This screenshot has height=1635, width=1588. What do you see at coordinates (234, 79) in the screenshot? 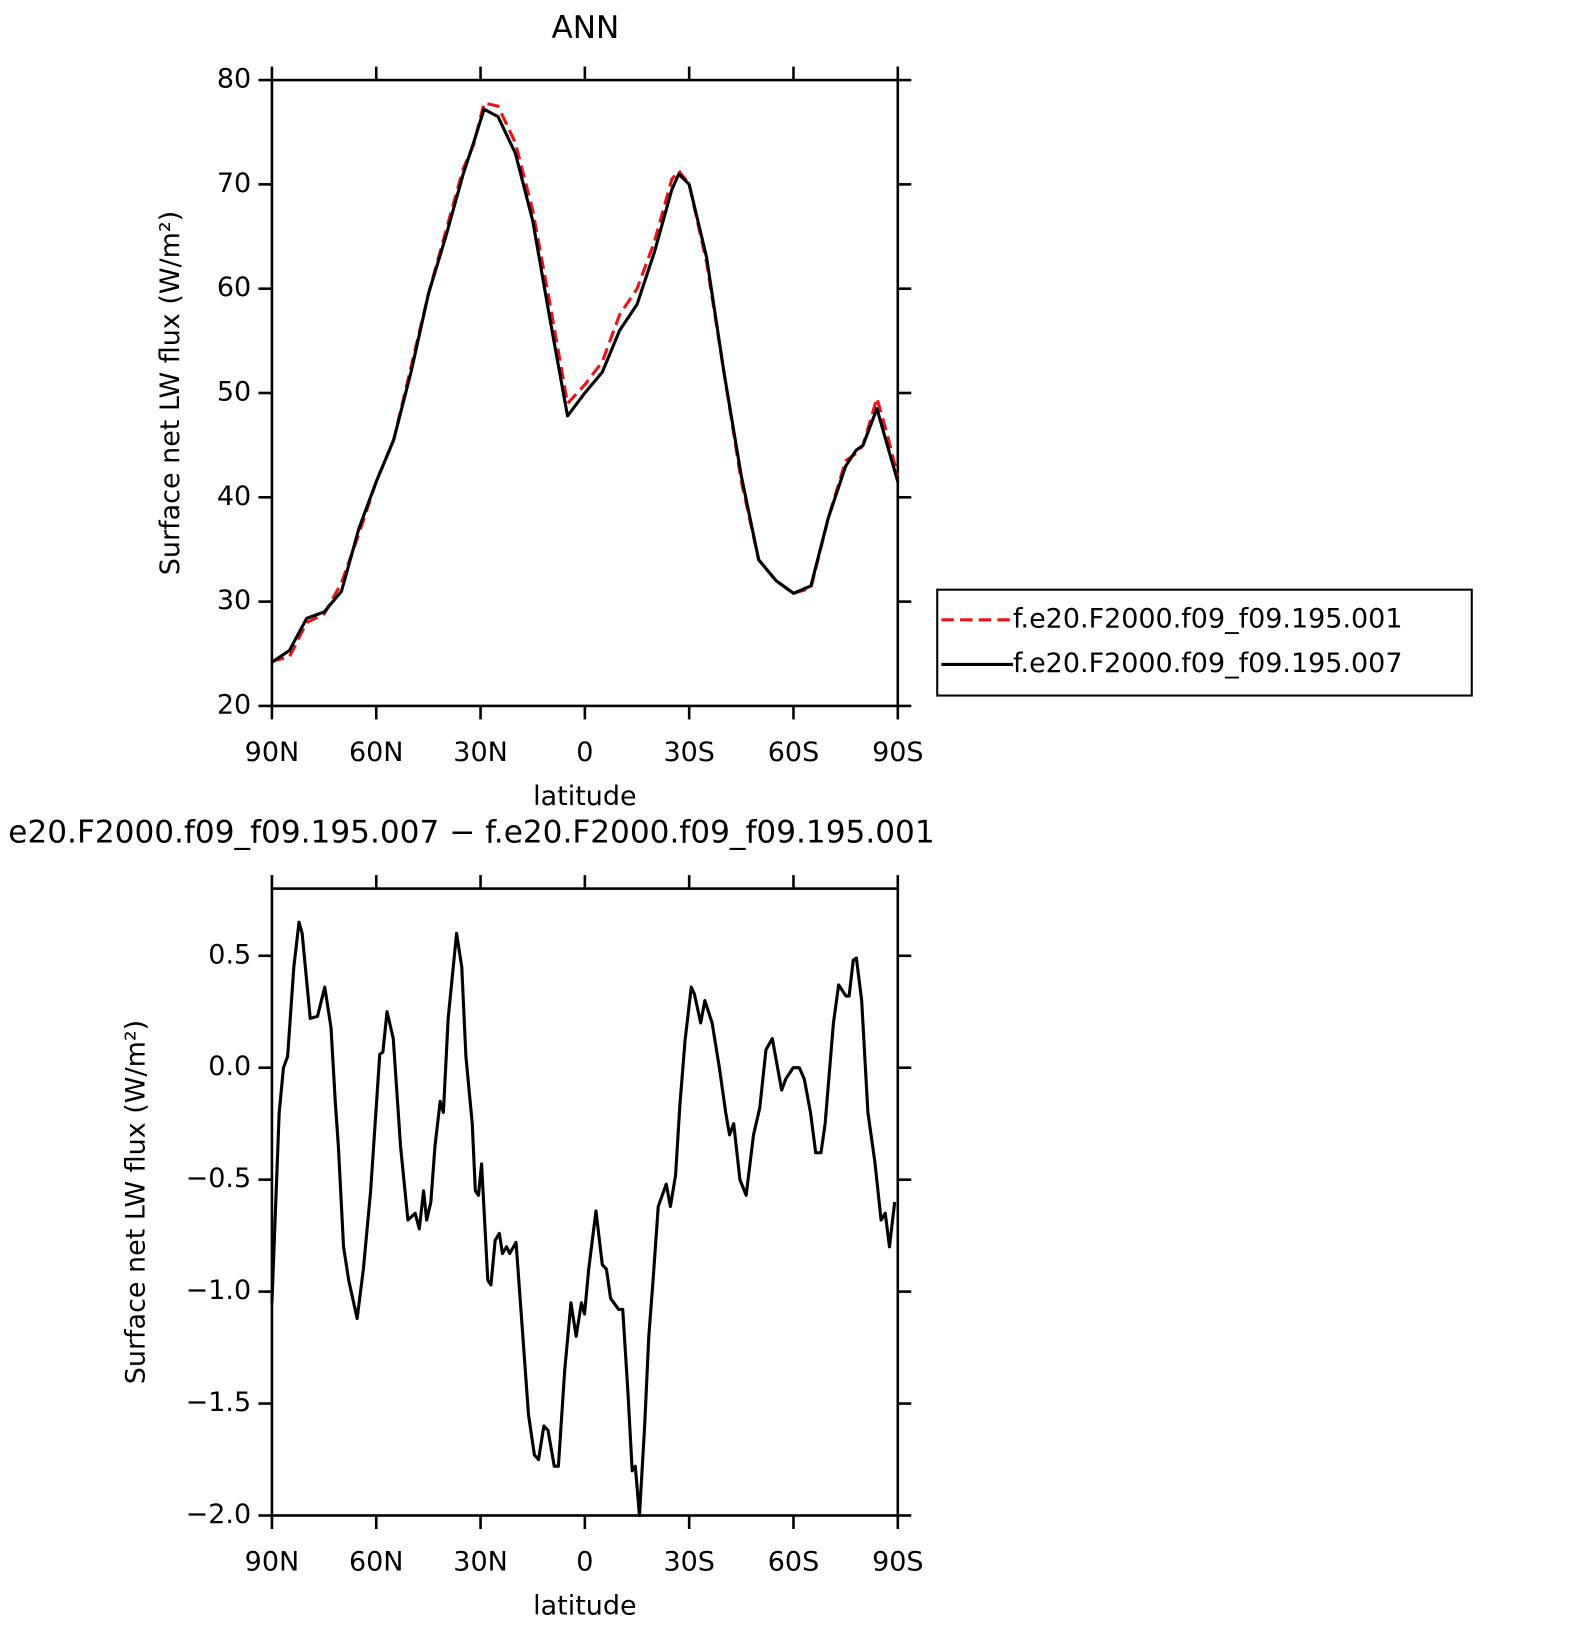
I see `y-tick-label: 80` at bounding box center [234, 79].